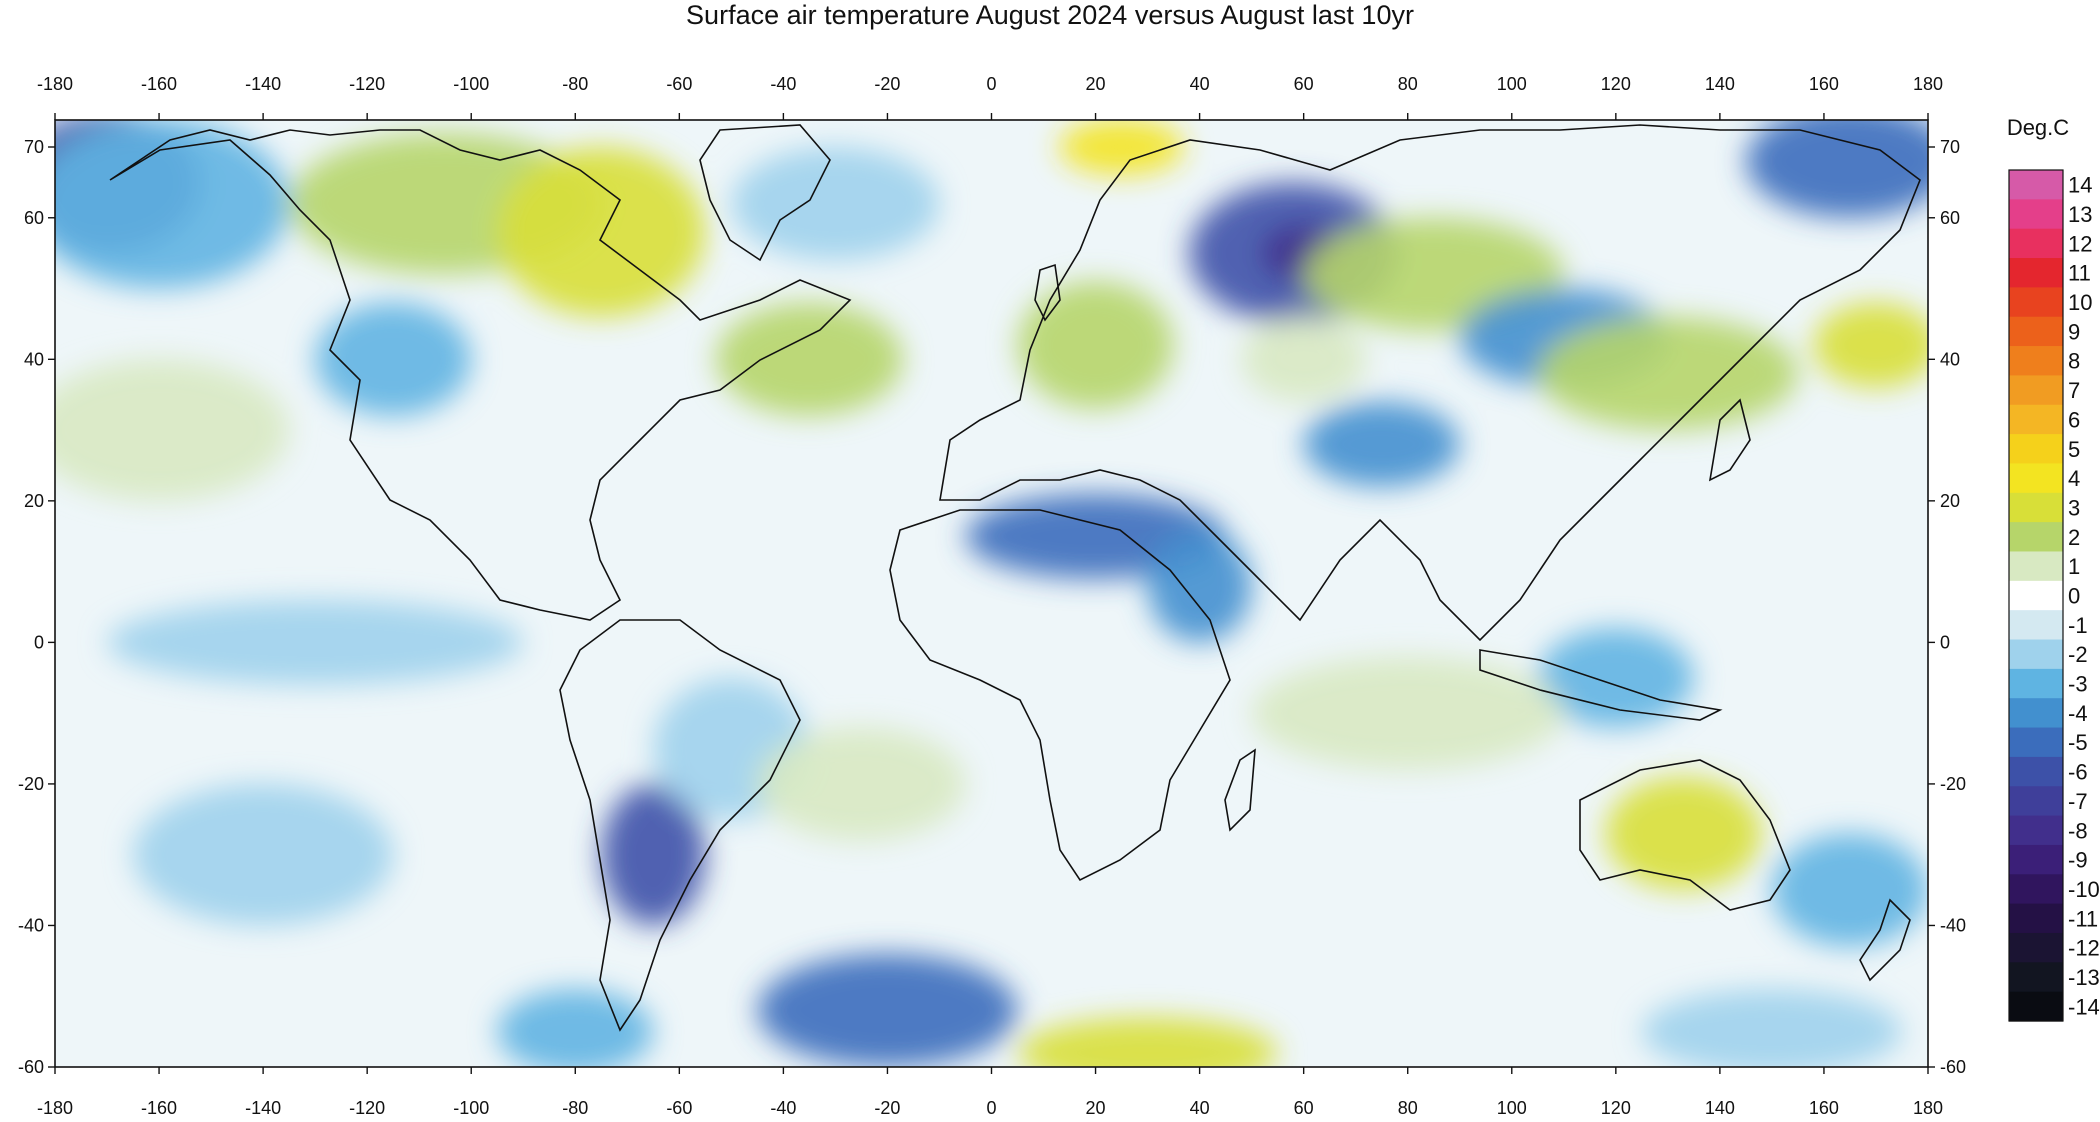  I want to click on colorbar-label: -6, so click(2078, 772).